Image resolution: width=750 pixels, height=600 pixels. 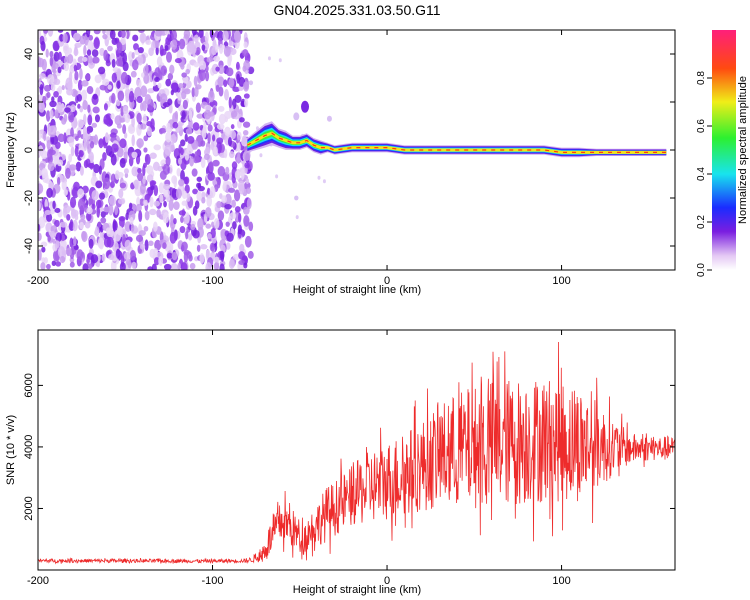 I want to click on x-tick-label: -100, so click(x=213, y=281).